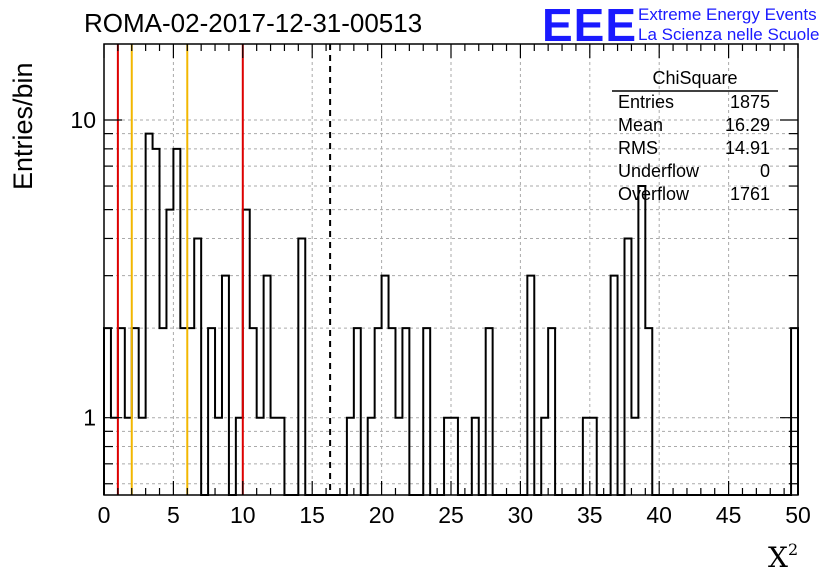 The height and width of the screenshot is (574, 836). What do you see at coordinates (749, 194) in the screenshot?
I see `stats-value: 1761` at bounding box center [749, 194].